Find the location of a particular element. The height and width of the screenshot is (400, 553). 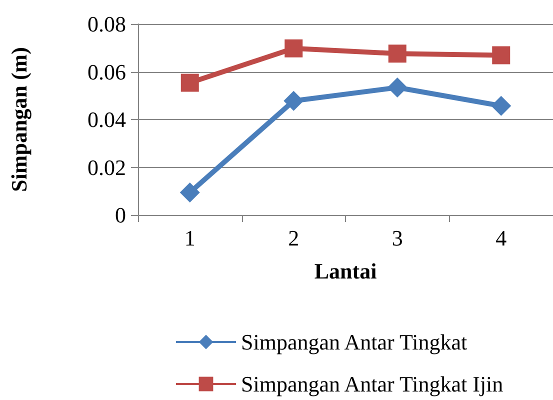

legend-label: Simpangan Antar Tingkat Ijin is located at coordinates (372, 384).